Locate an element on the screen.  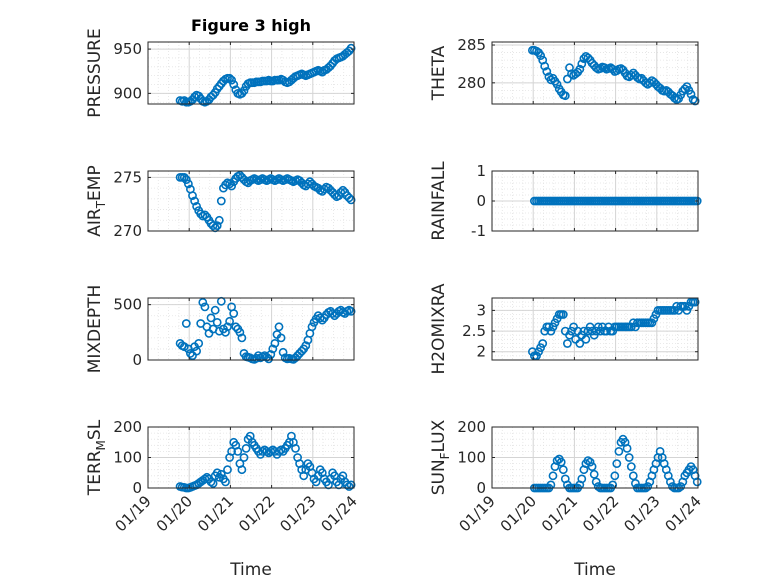
panel-mixdepth: 0 500 MIXDEPTH is located at coordinates (220, 329).